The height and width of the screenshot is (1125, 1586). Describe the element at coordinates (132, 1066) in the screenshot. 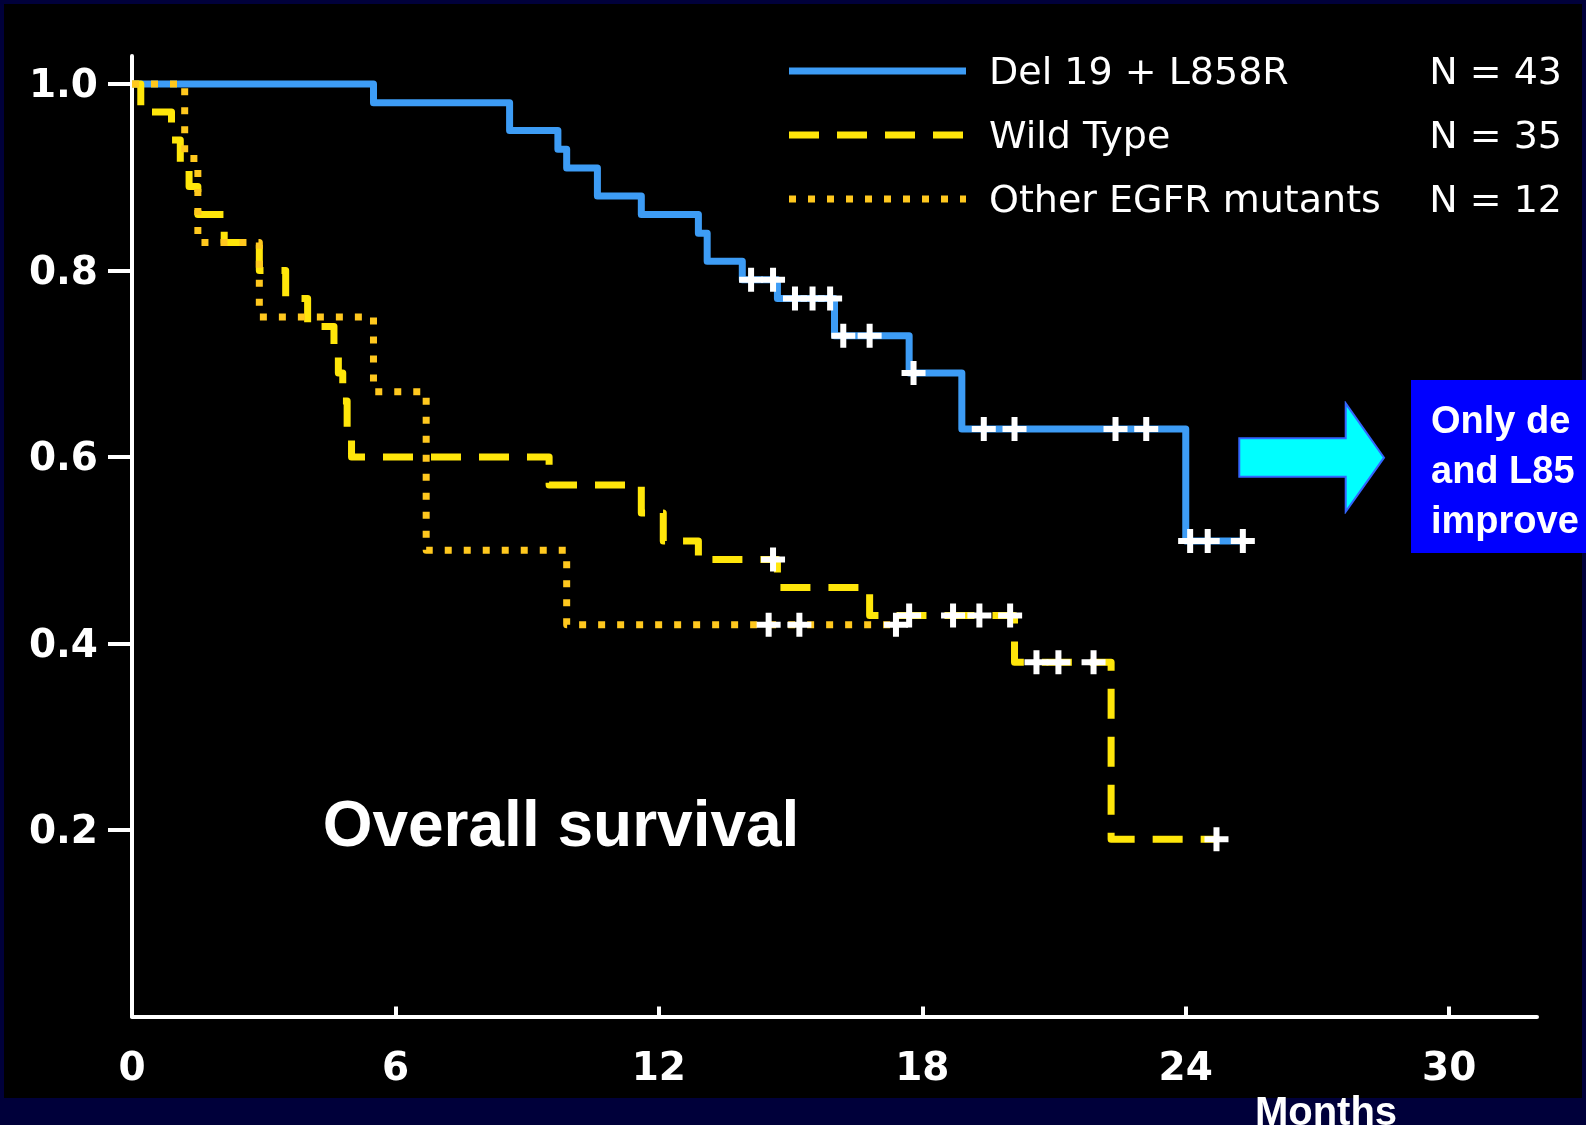

I see `x-tick-label: 0` at that location.